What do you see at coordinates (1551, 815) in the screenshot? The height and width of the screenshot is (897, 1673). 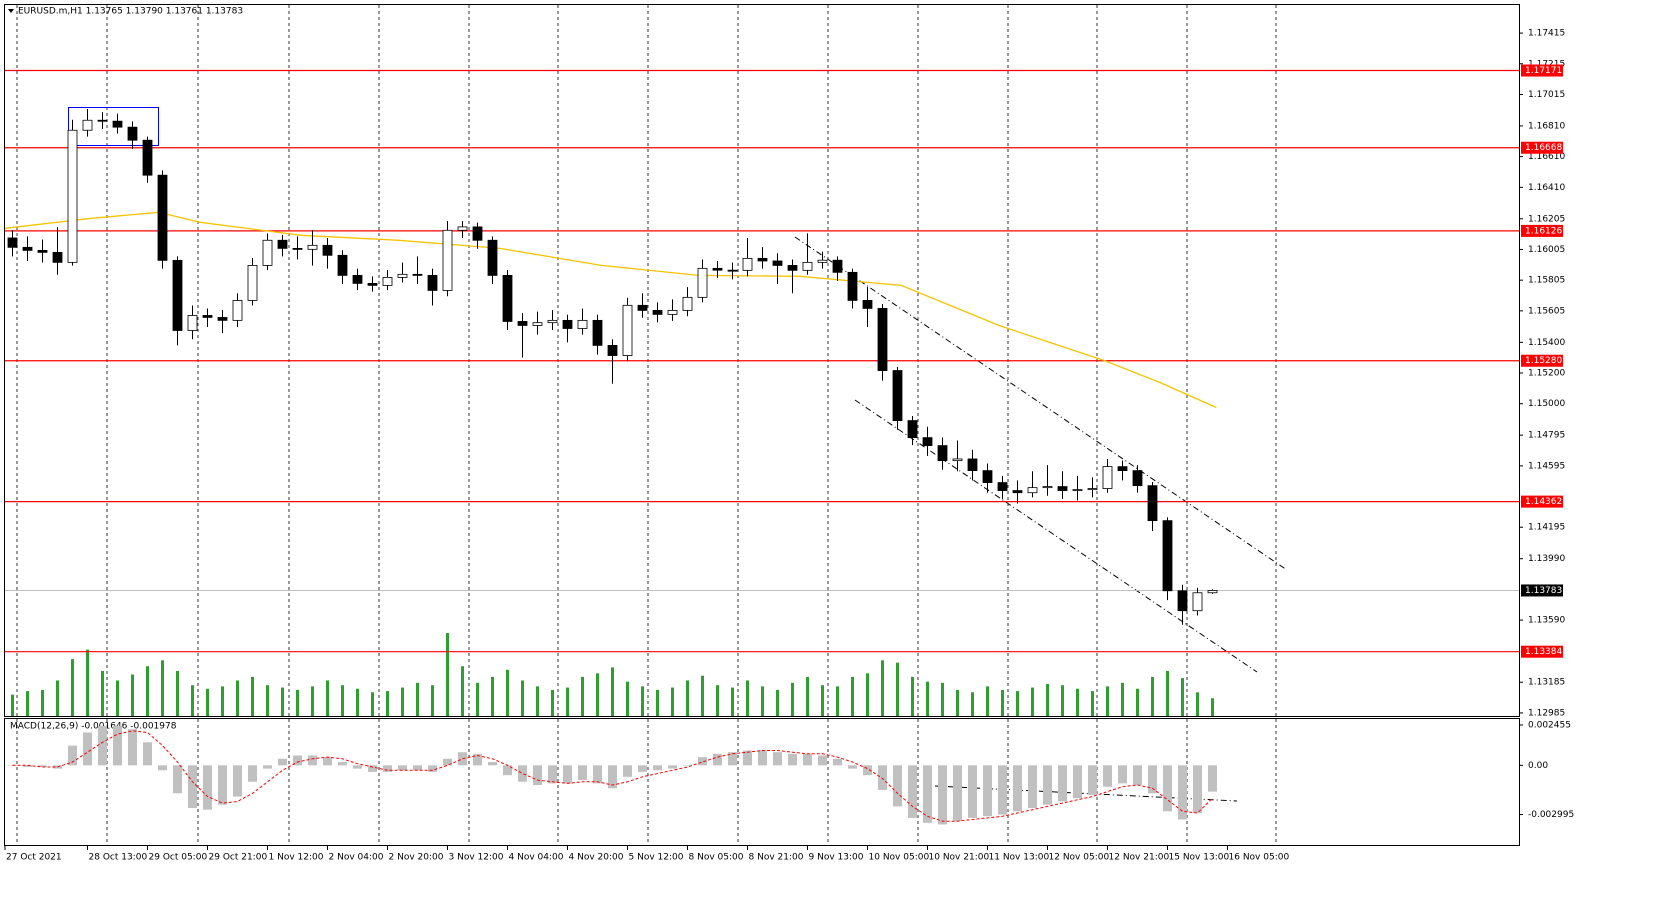 I see `y-tick-label: -0.002995` at bounding box center [1551, 815].